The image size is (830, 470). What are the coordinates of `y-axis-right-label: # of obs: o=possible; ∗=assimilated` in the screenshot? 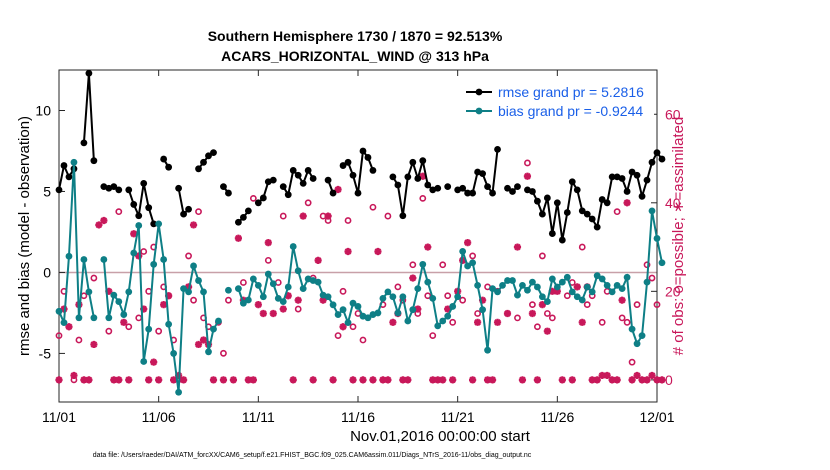 It's located at (678, 236).